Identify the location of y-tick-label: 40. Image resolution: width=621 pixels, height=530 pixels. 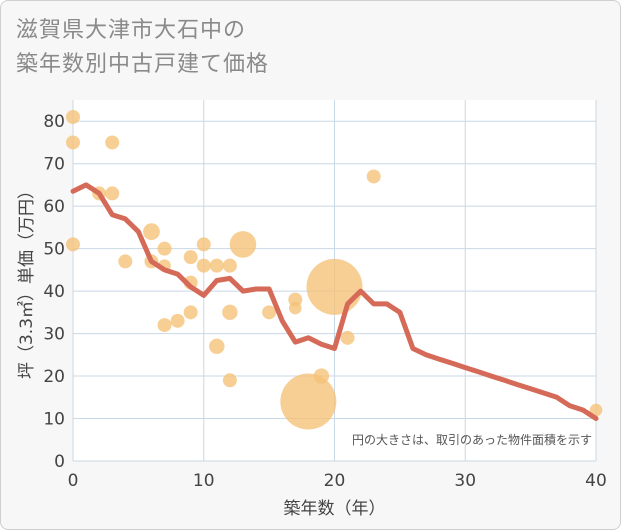
(54, 292).